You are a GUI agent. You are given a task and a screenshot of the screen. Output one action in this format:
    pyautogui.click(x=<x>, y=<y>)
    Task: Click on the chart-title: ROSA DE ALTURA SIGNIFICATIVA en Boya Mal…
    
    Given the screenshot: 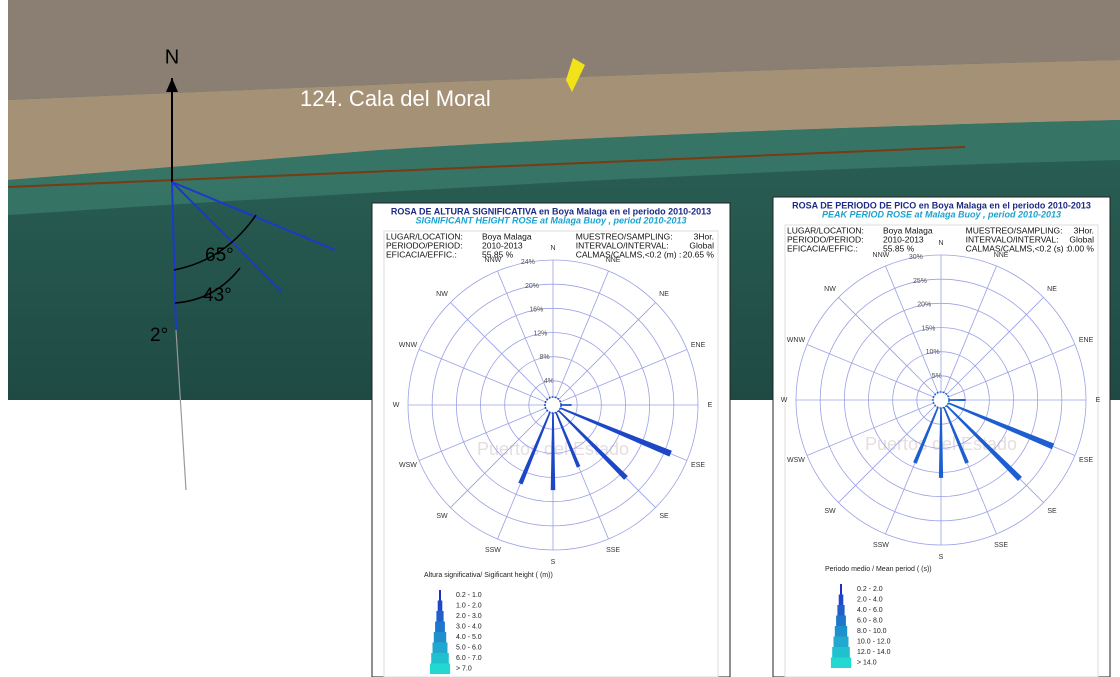 What is the action you would take?
    pyautogui.click(x=551, y=211)
    